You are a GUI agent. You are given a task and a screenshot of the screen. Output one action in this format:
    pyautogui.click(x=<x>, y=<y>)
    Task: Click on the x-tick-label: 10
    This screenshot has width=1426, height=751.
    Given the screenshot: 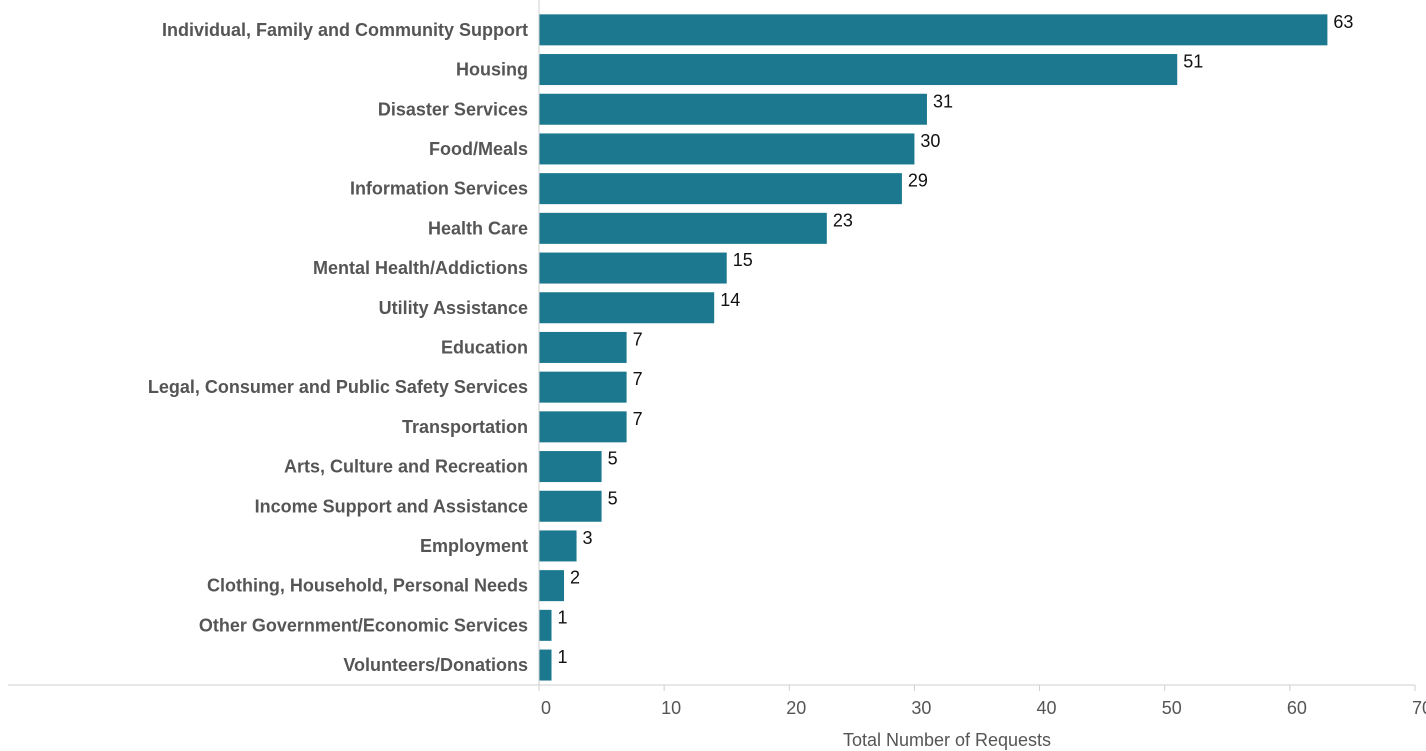 What is the action you would take?
    pyautogui.click(x=671, y=708)
    